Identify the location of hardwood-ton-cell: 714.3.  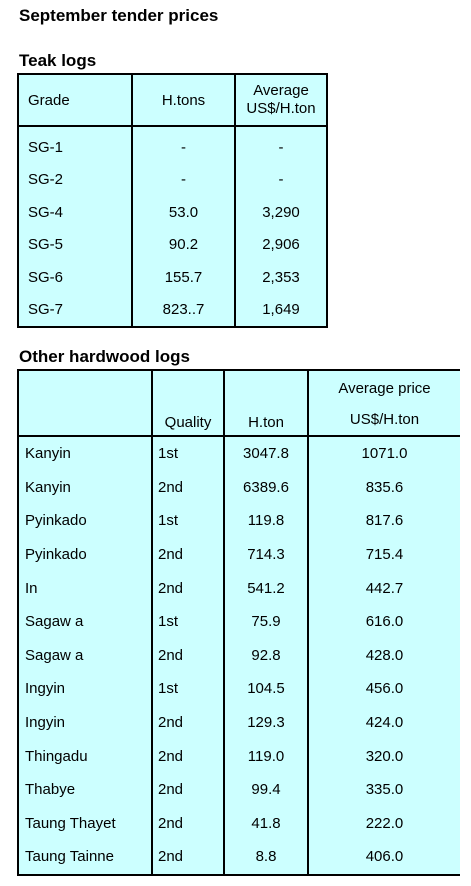
(266, 554).